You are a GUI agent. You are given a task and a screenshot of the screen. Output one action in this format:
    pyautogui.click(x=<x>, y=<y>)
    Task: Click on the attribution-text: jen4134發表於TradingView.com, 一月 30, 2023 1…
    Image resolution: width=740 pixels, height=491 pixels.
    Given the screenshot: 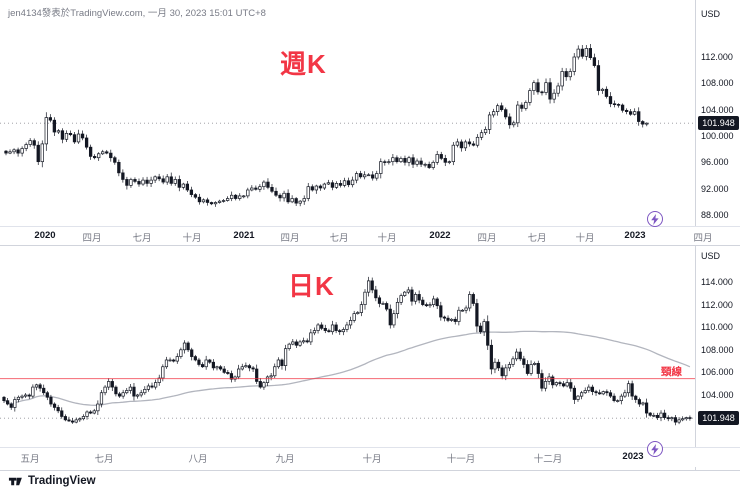 What is the action you would take?
    pyautogui.click(x=137, y=13)
    